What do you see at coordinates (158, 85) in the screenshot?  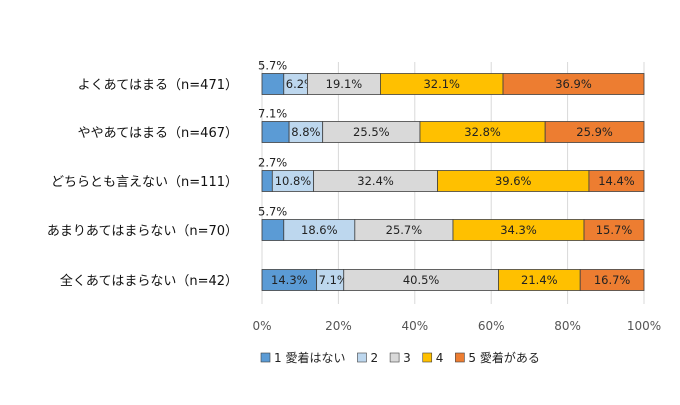 I see `category-label: よくあてはまる（n=471）` at bounding box center [158, 85].